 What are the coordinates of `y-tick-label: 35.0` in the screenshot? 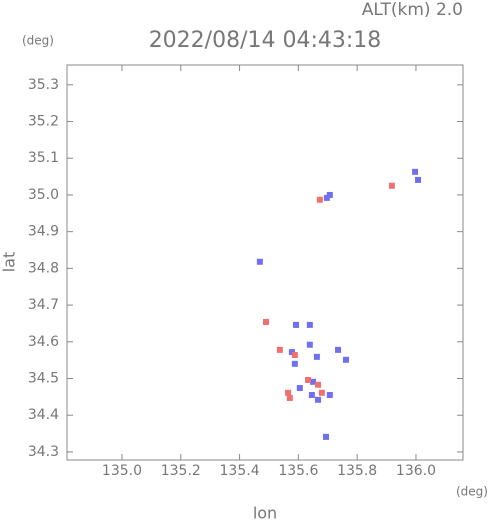 It's located at (43, 195).